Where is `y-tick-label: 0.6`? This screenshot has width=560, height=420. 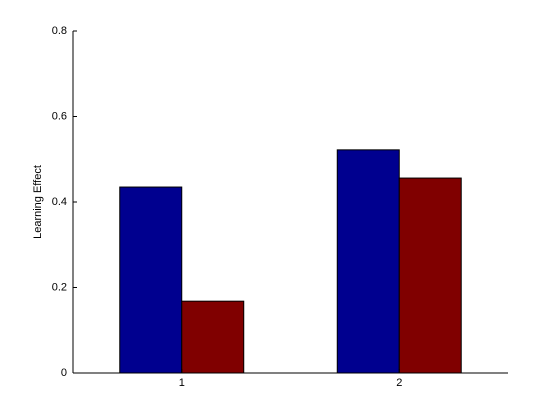 y-tick-label: 0.6 is located at coordinates (59, 116).